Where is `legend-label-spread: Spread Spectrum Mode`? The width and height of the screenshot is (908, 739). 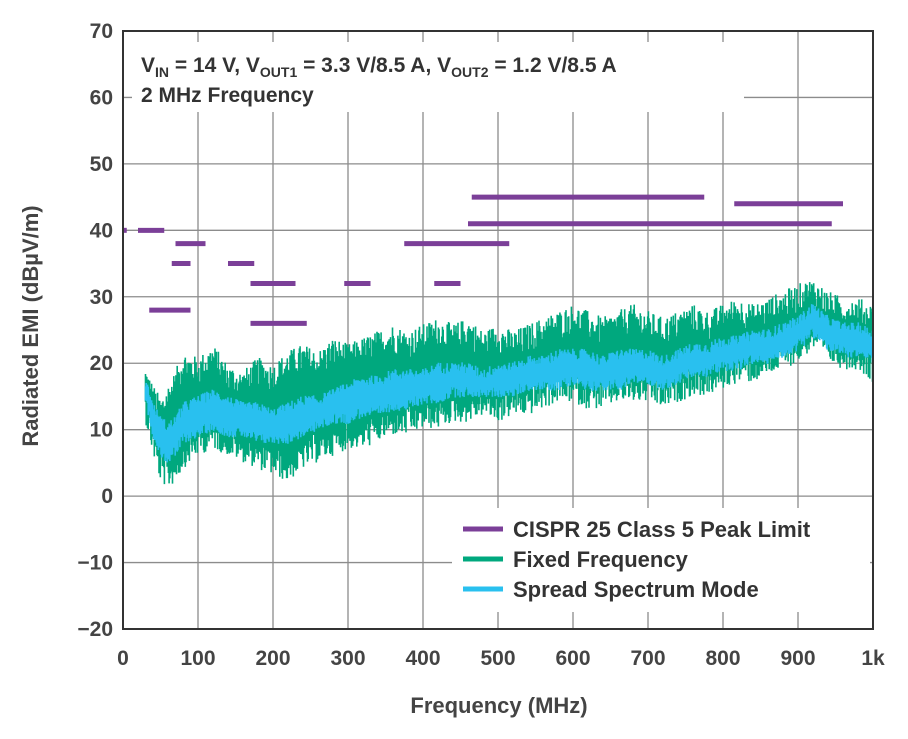
legend-label-spread: Spread Spectrum Mode is located at coordinates (636, 589).